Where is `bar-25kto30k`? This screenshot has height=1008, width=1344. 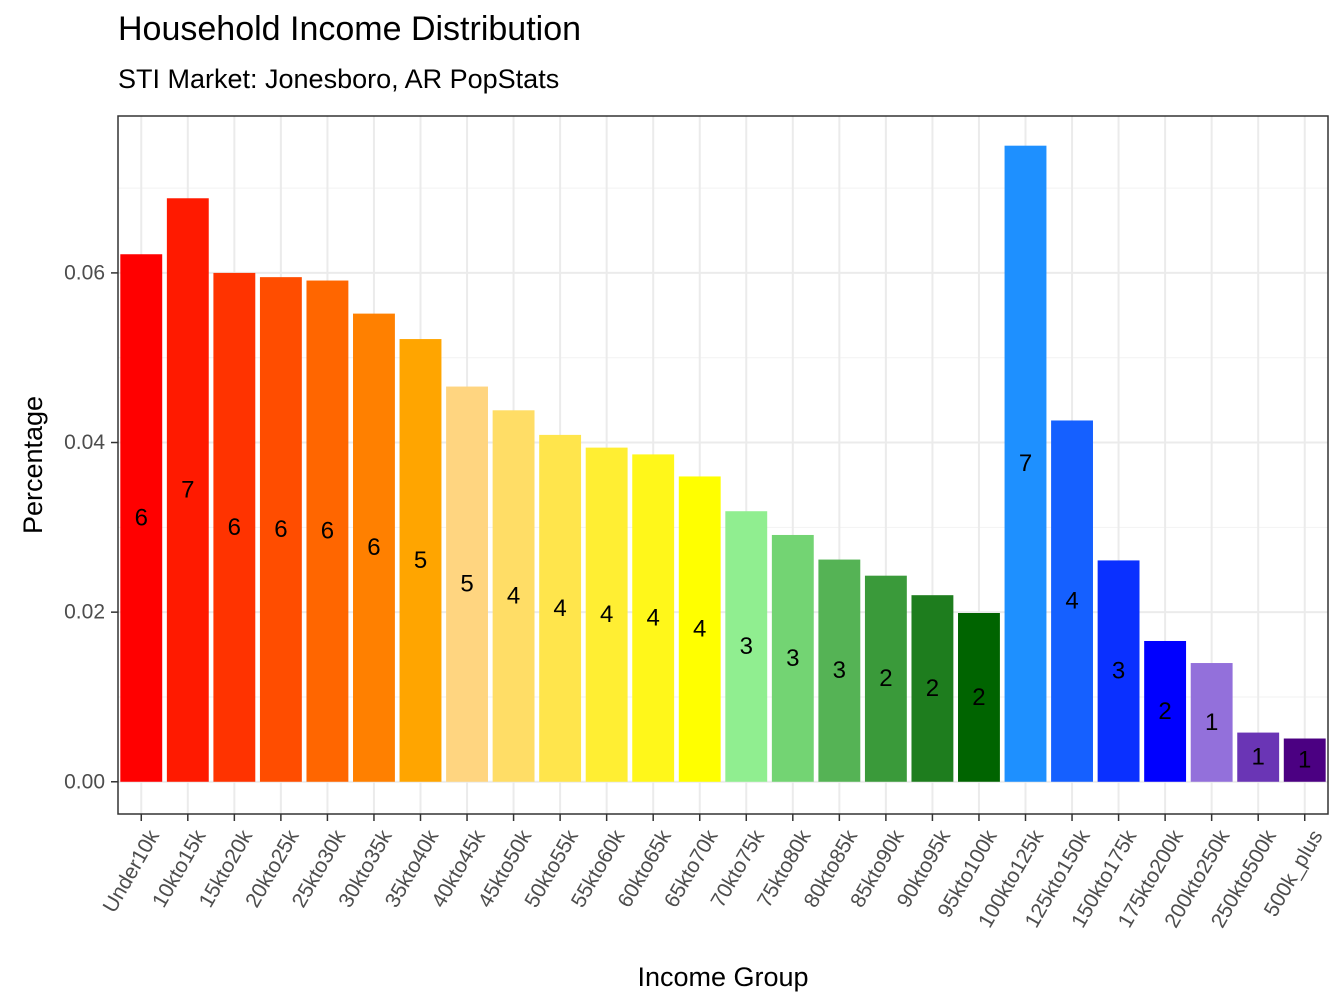
bar-25kto30k is located at coordinates (327, 531).